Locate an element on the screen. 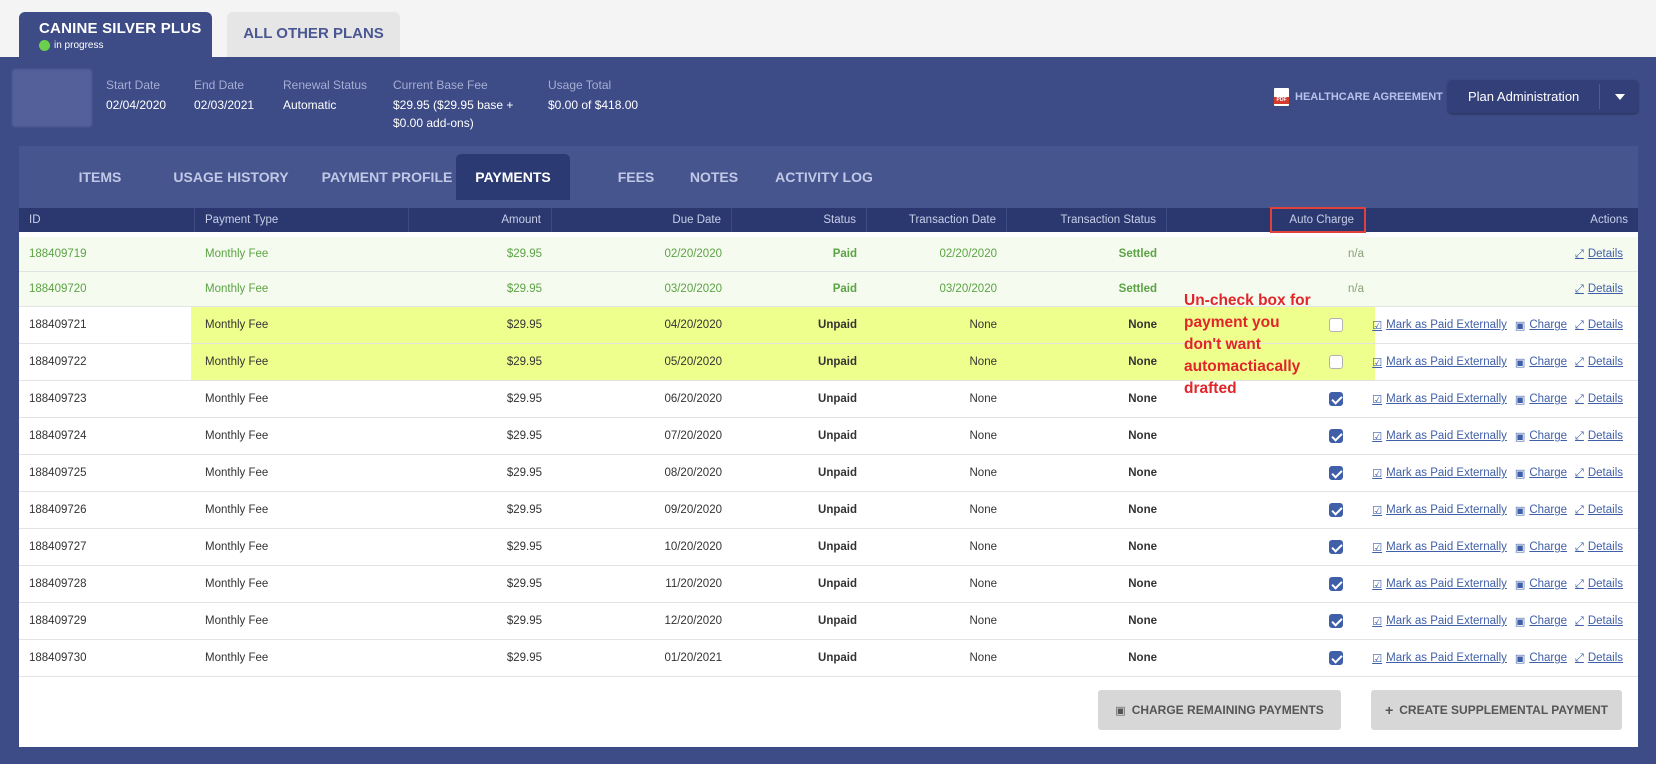 Image resolution: width=1656 pixels, height=764 pixels. create-supplemental-payment-button: + CREATE SUPPLEMENTAL PAYMENT is located at coordinates (1496, 710).